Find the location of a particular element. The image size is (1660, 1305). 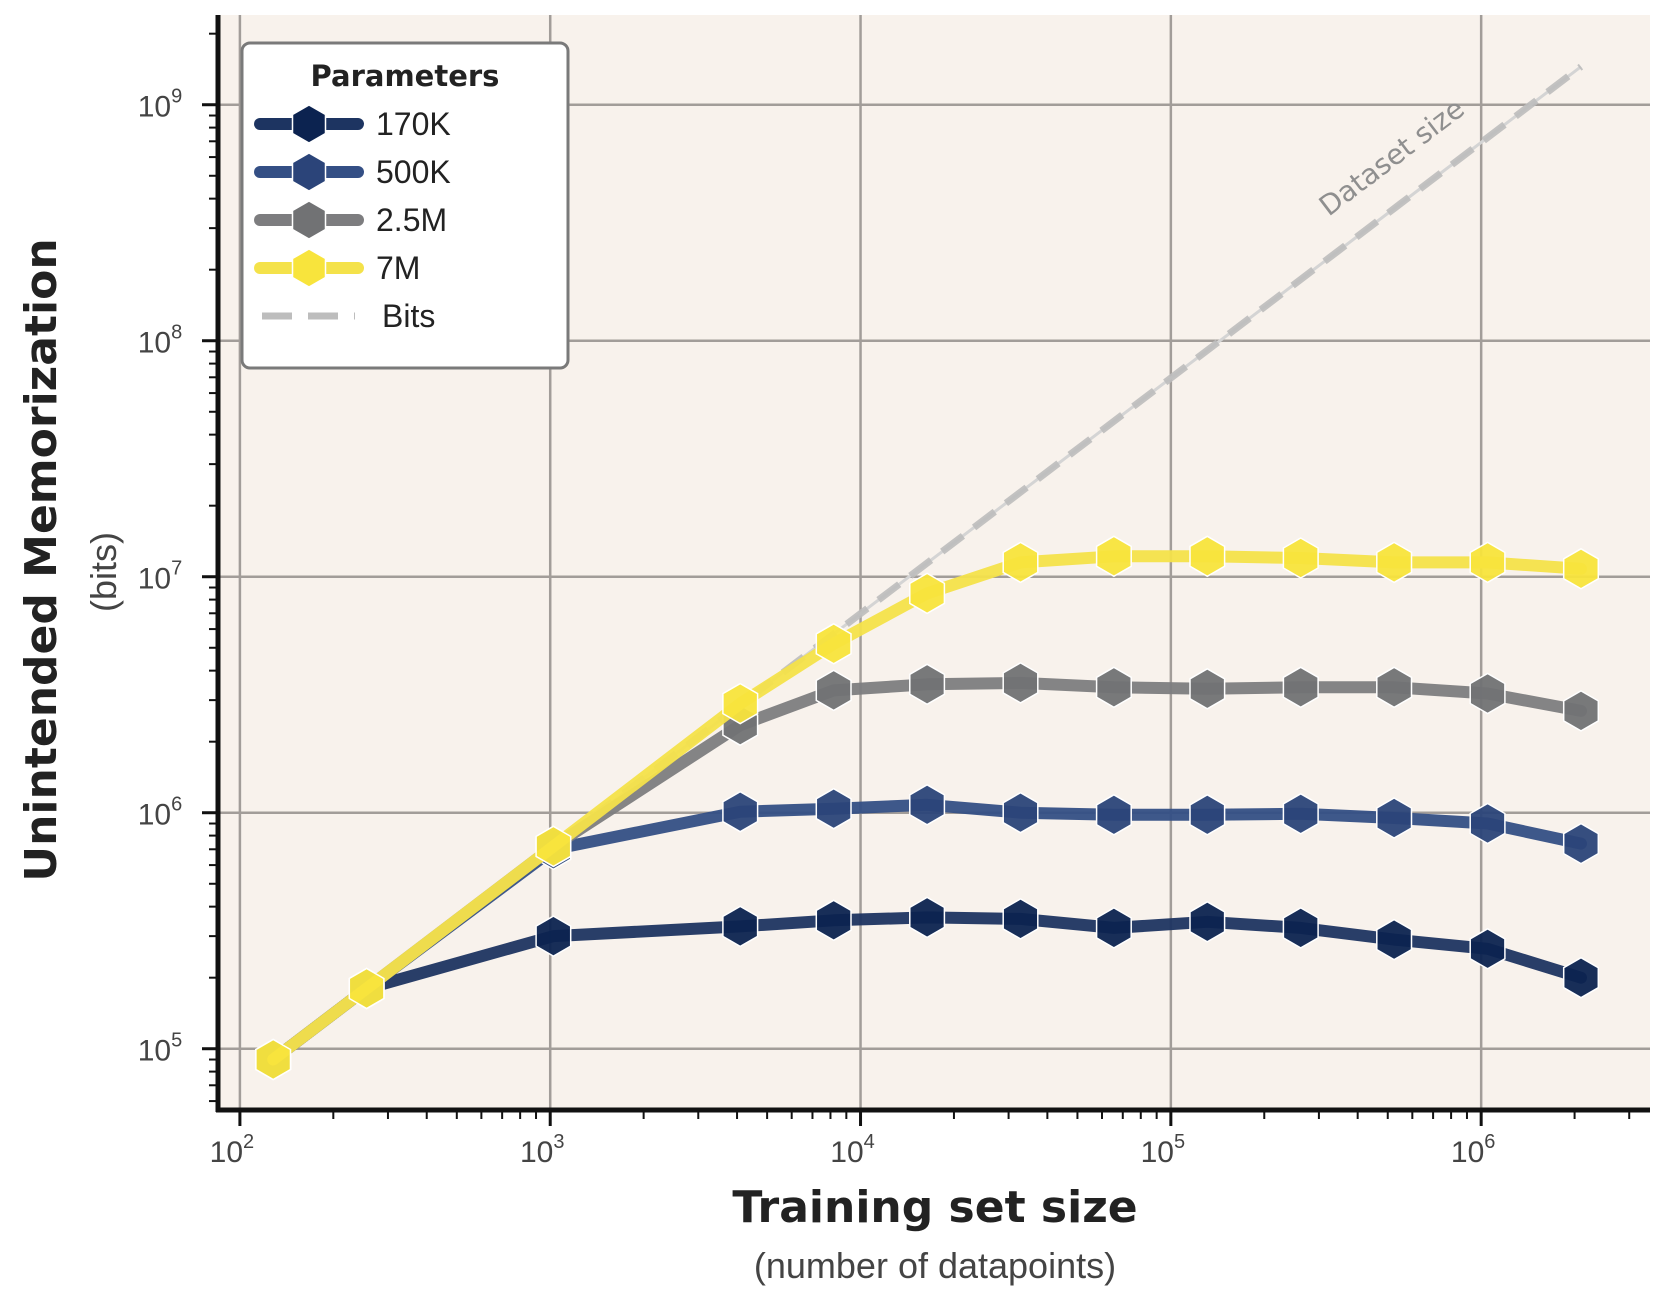

legend-marker-500K is located at coordinates (309, 172).